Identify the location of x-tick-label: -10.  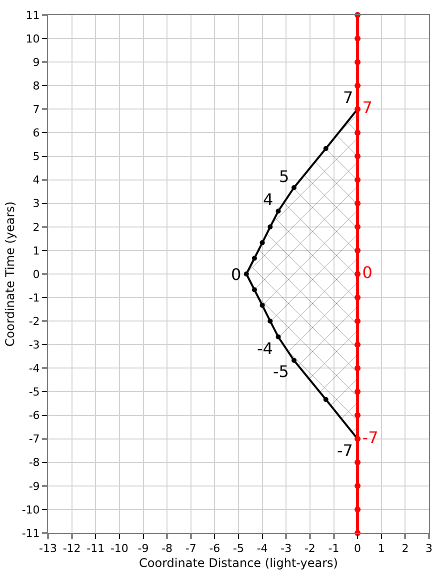
(119, 549).